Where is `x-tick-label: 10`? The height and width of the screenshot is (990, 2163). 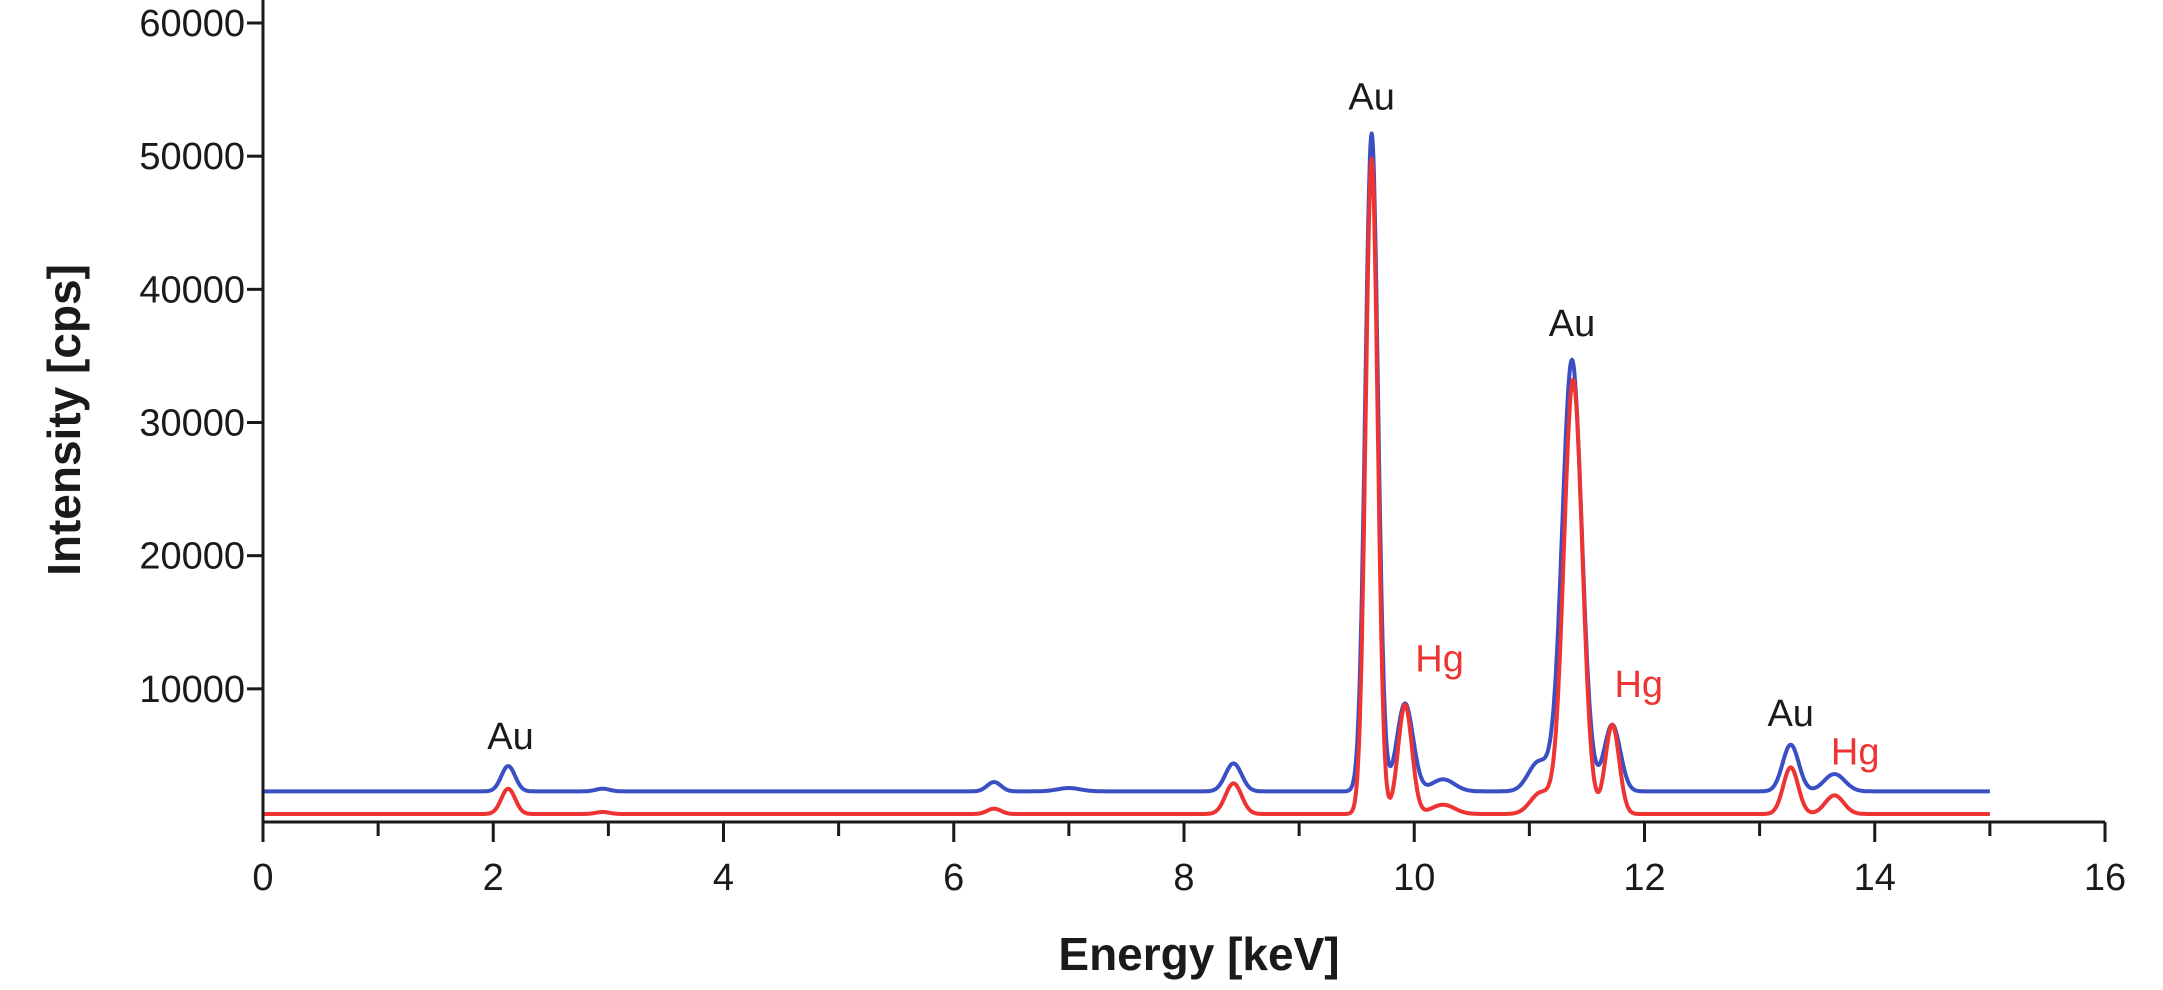
x-tick-label: 10 is located at coordinates (1414, 878).